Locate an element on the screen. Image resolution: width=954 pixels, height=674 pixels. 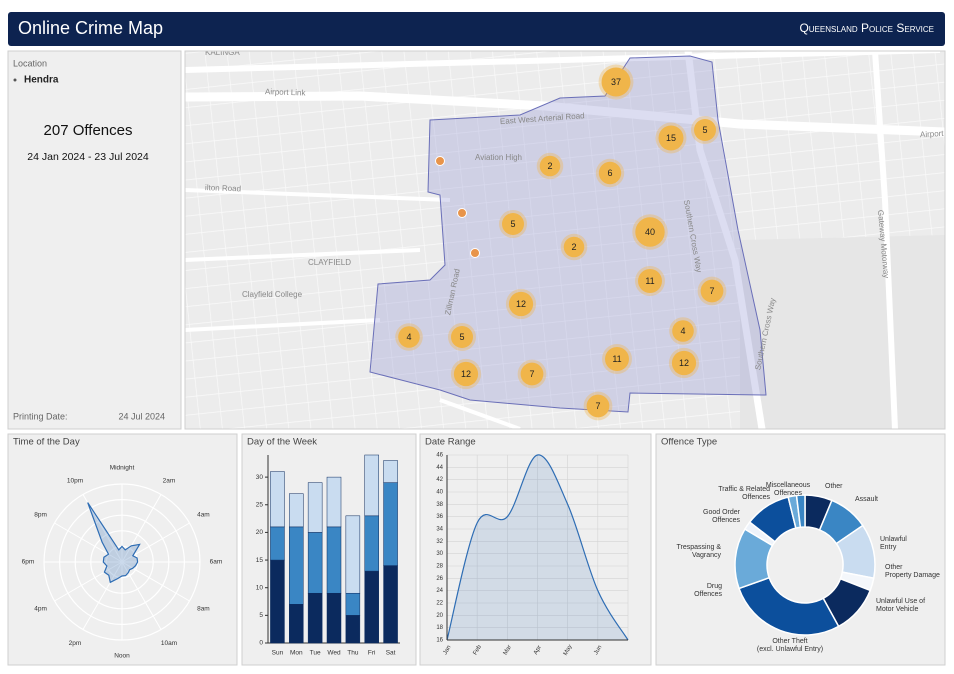
street-label: Airport Drive is located at coordinates (937, 133).